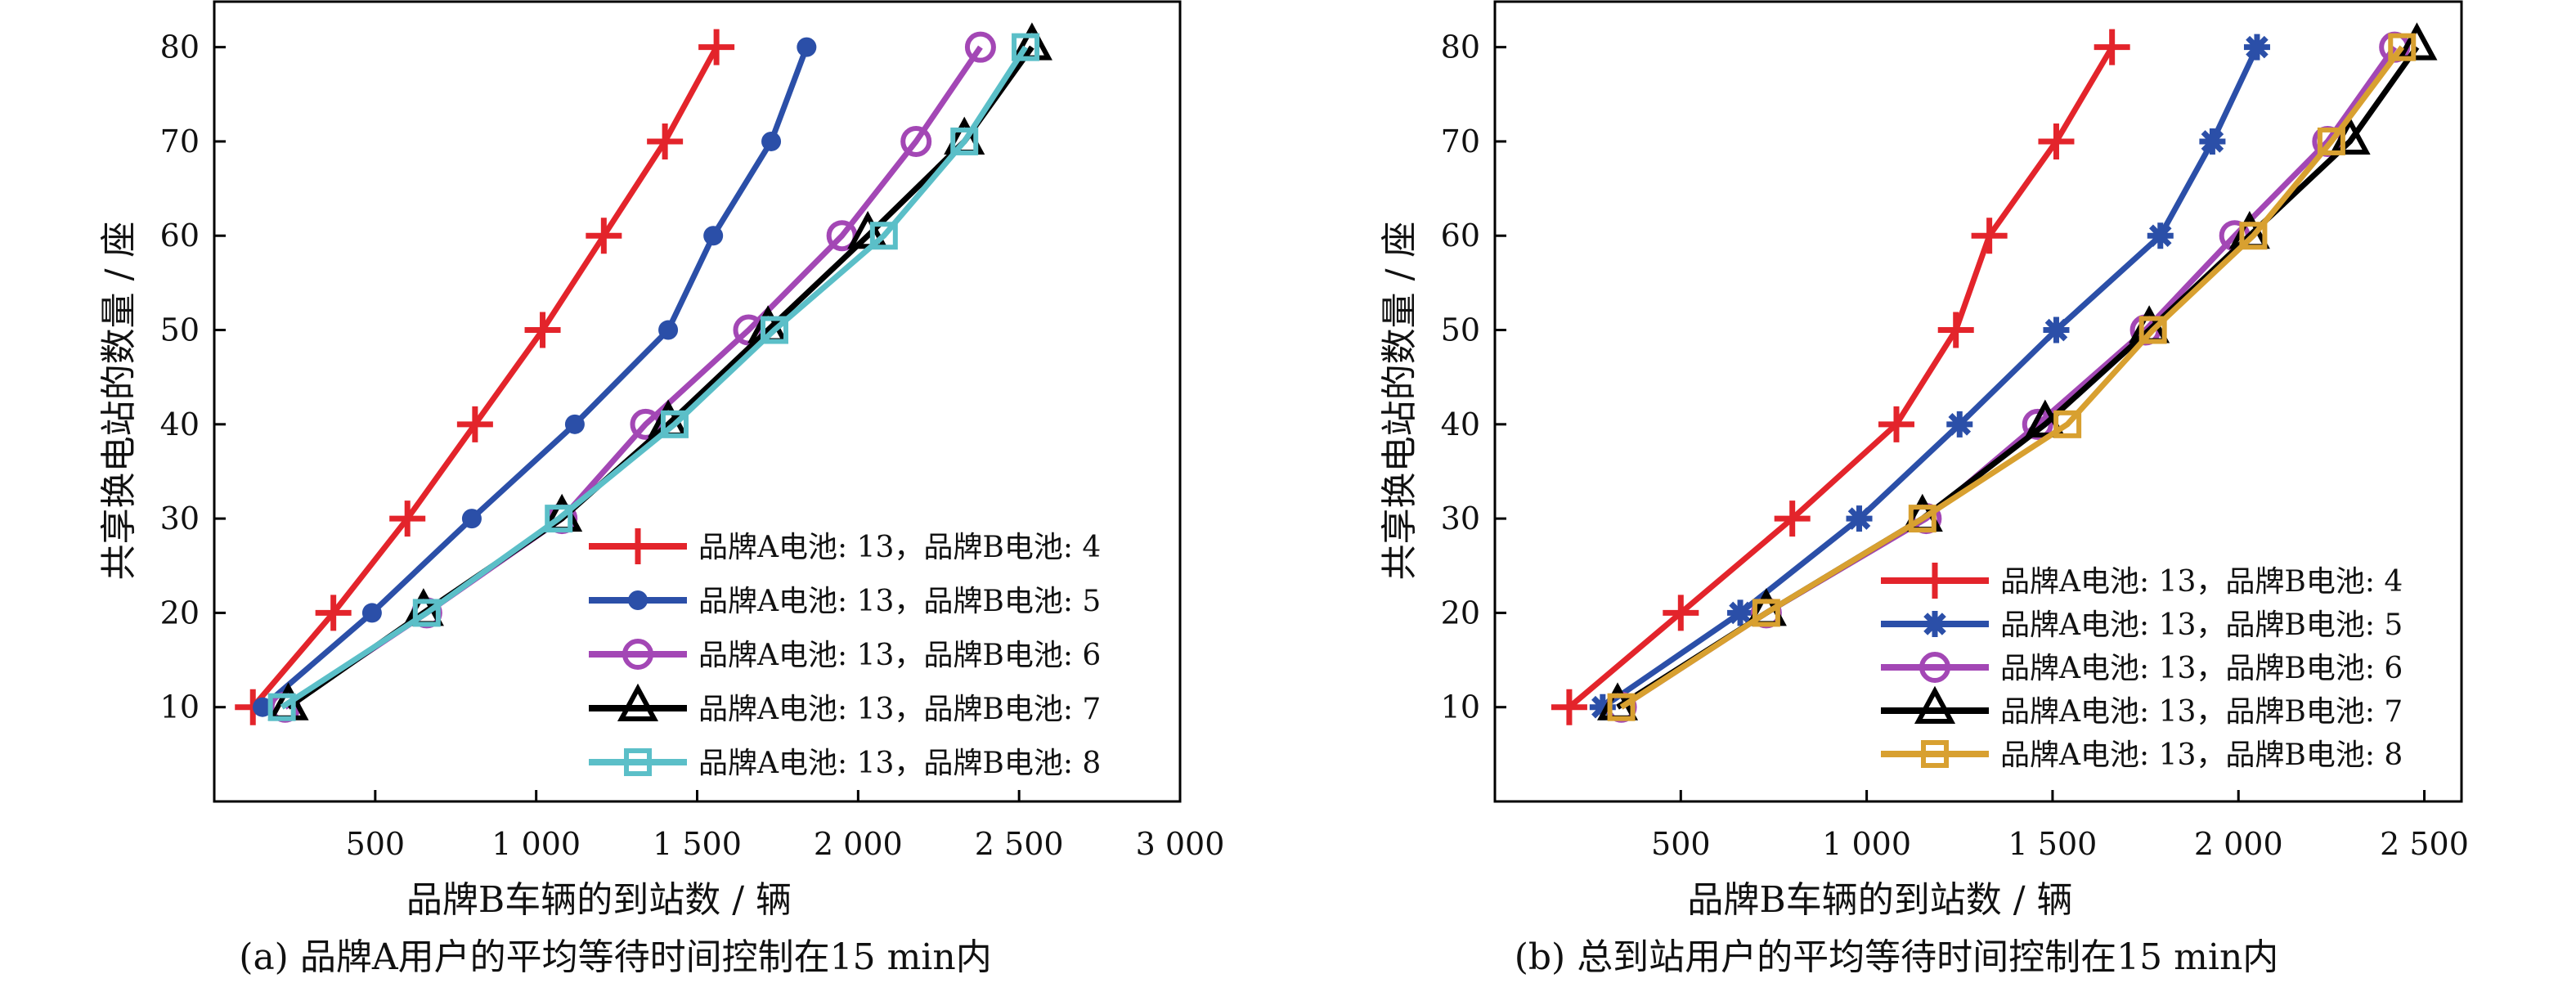  Describe the element at coordinates (1181, 844) in the screenshot. I see `x-tick-label: 3 000` at that location.